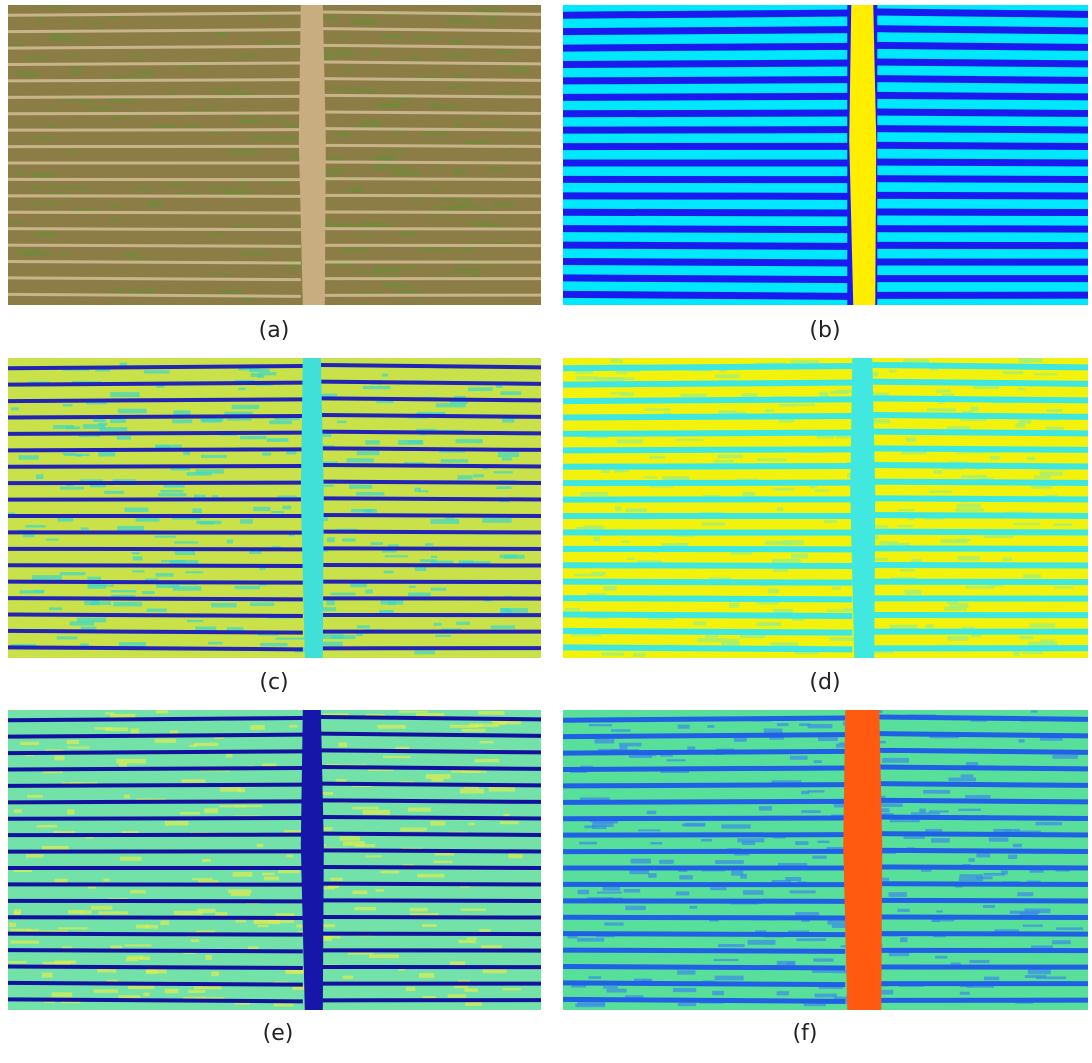 The height and width of the screenshot is (1063, 1092). I want to click on image-background, so click(825, 155).